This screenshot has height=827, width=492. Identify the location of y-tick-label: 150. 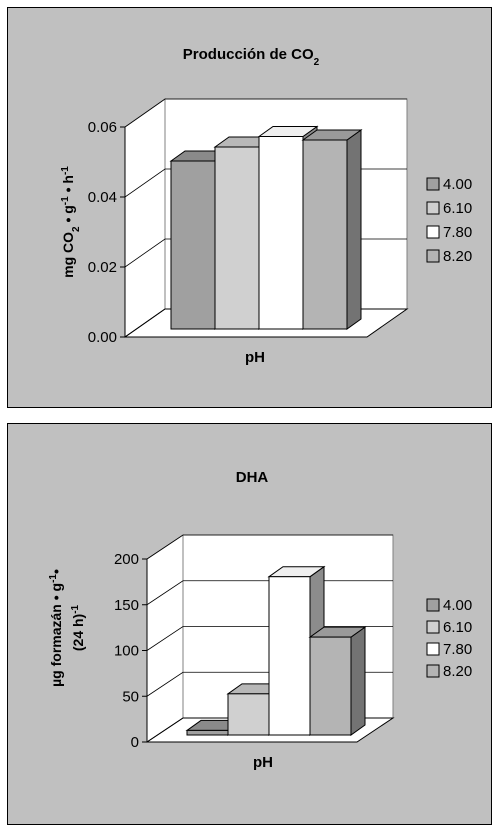
(126, 605).